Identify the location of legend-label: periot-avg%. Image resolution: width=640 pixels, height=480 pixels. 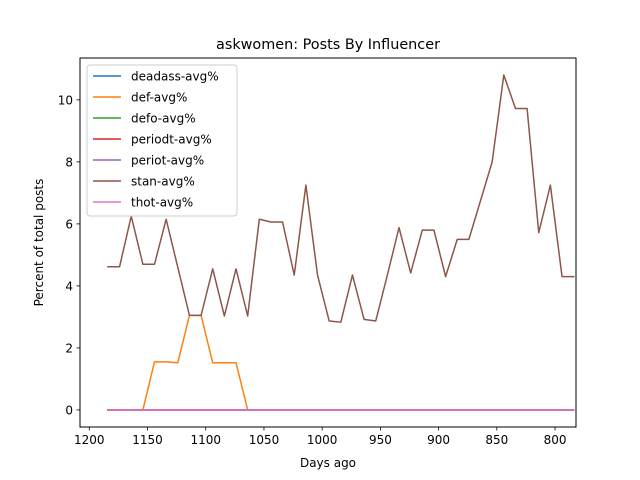
(167, 161).